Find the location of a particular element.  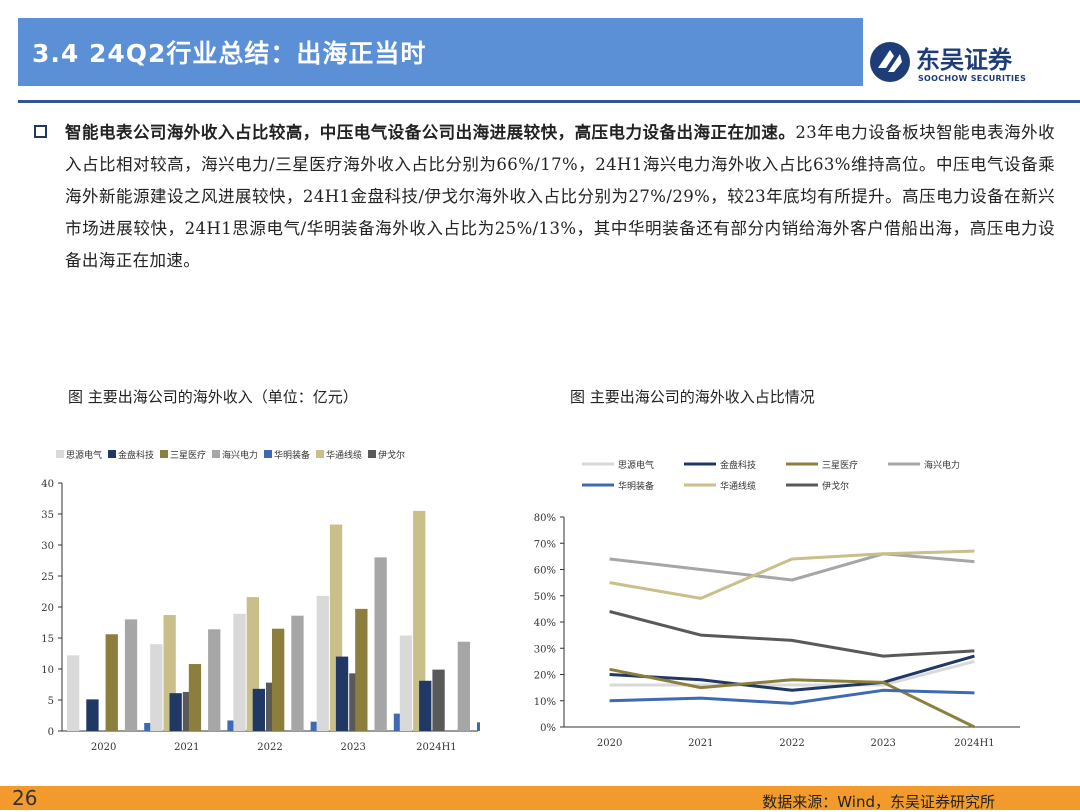

bar-chart-title: 图 主要出海公司的海外收入（单位：亿元） is located at coordinates (213, 397).